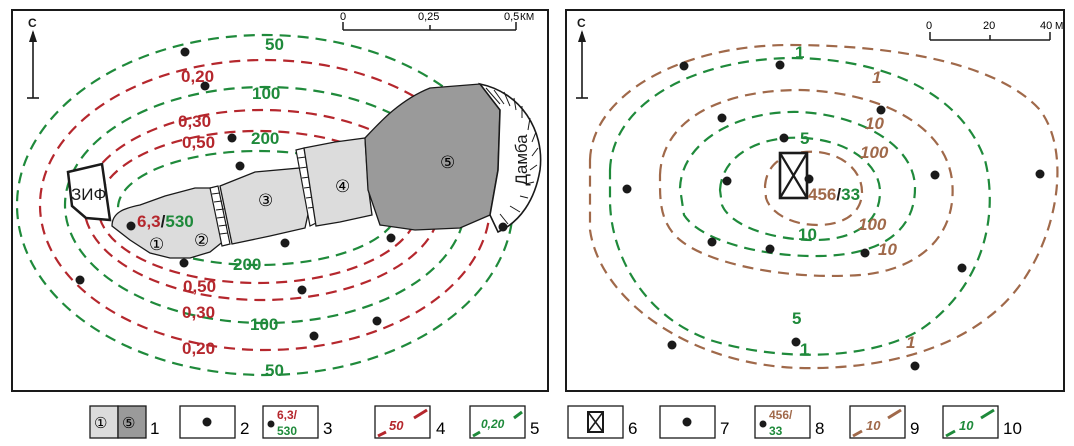 The image size is (1074, 446). Describe the element at coordinates (1046, 26) in the screenshot. I see `right-scale-tick-2: 40` at that location.